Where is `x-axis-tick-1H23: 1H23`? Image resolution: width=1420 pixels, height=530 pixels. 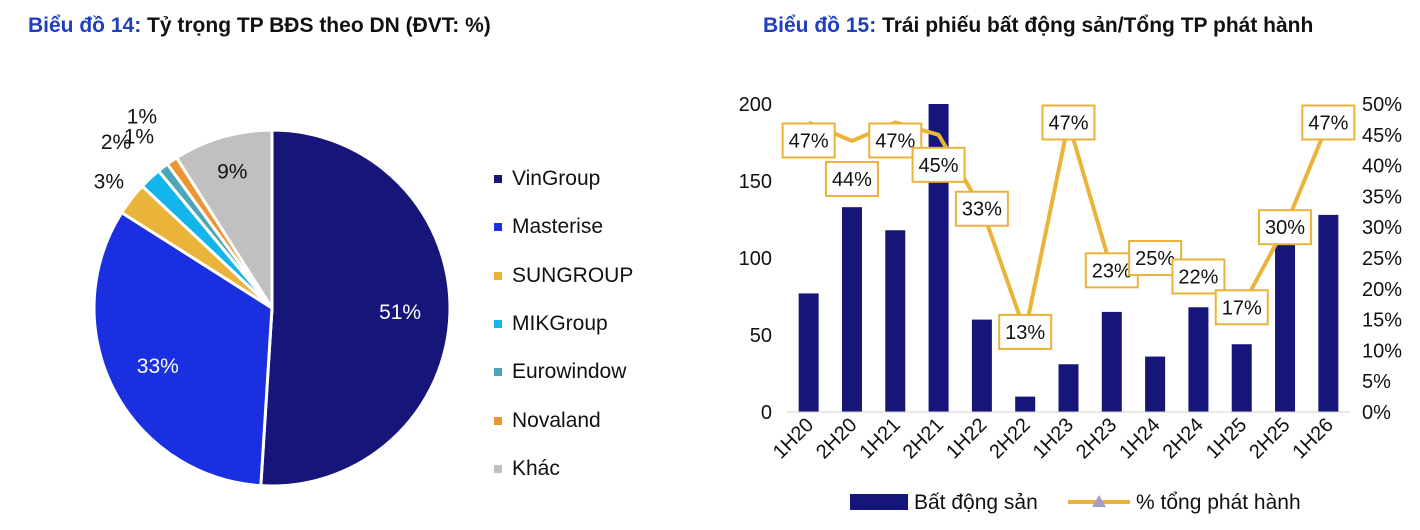
x-axis-tick-1H23: 1H23 is located at coordinates (1053, 438).